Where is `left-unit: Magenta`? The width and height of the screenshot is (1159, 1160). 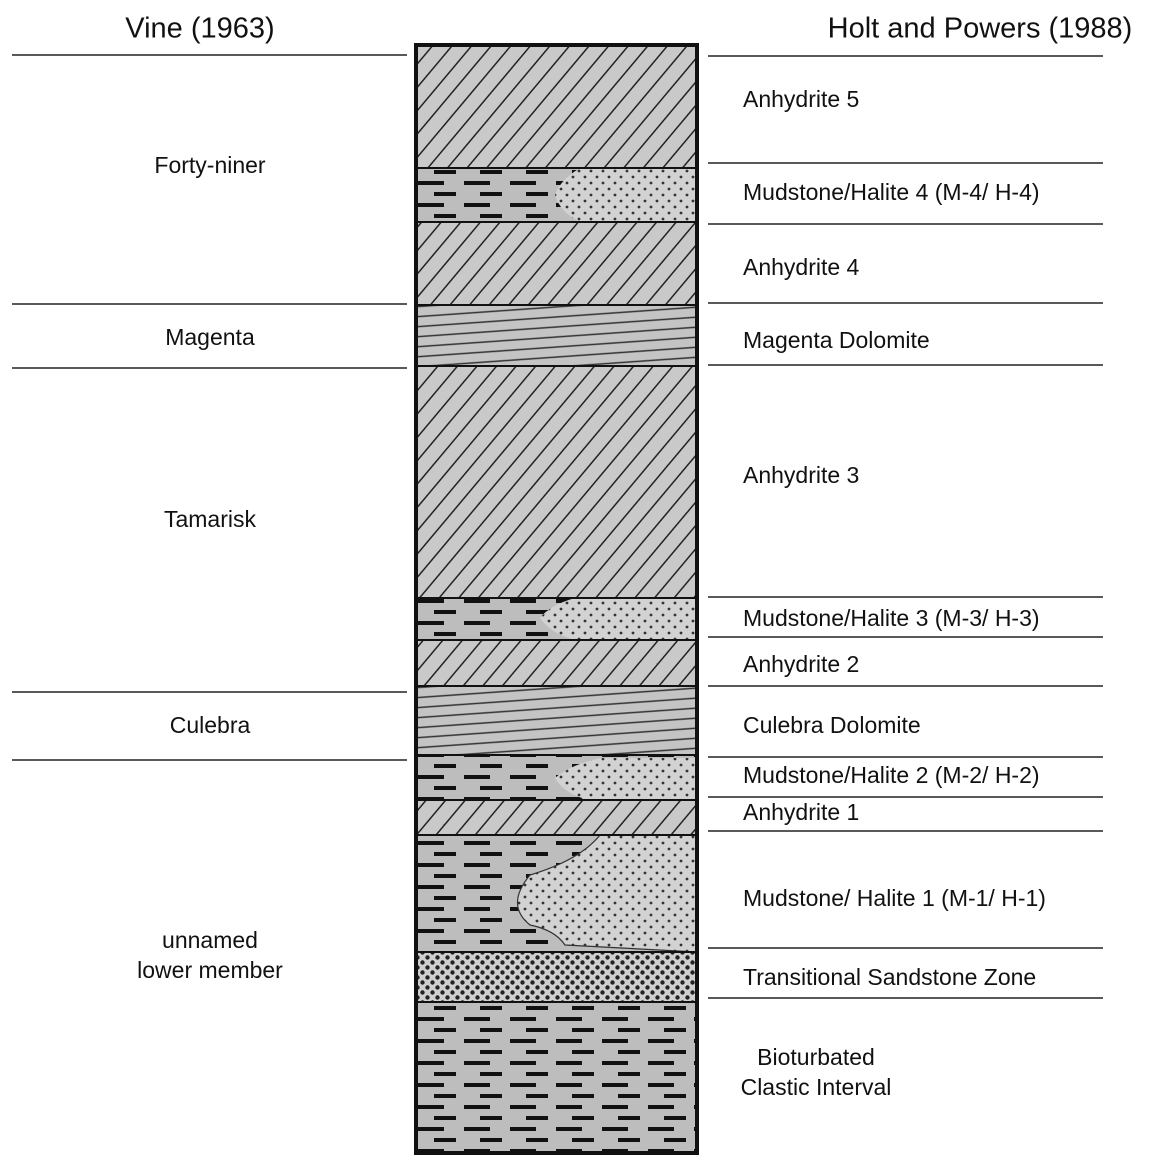
left-unit: Magenta is located at coordinates (210, 337).